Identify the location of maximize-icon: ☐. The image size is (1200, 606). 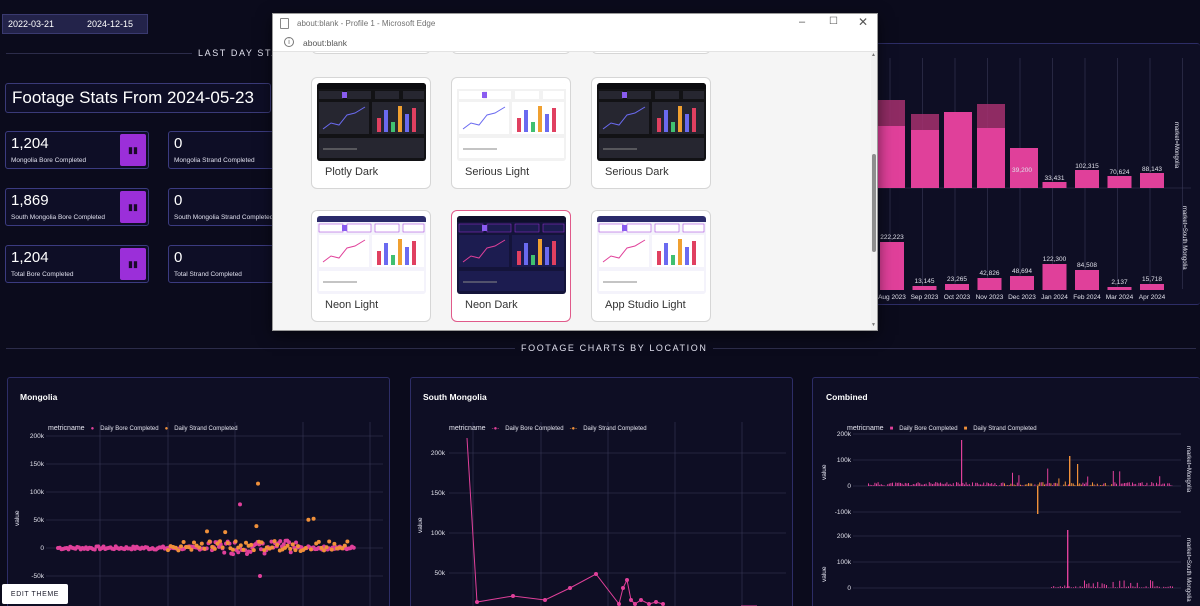
(833, 21).